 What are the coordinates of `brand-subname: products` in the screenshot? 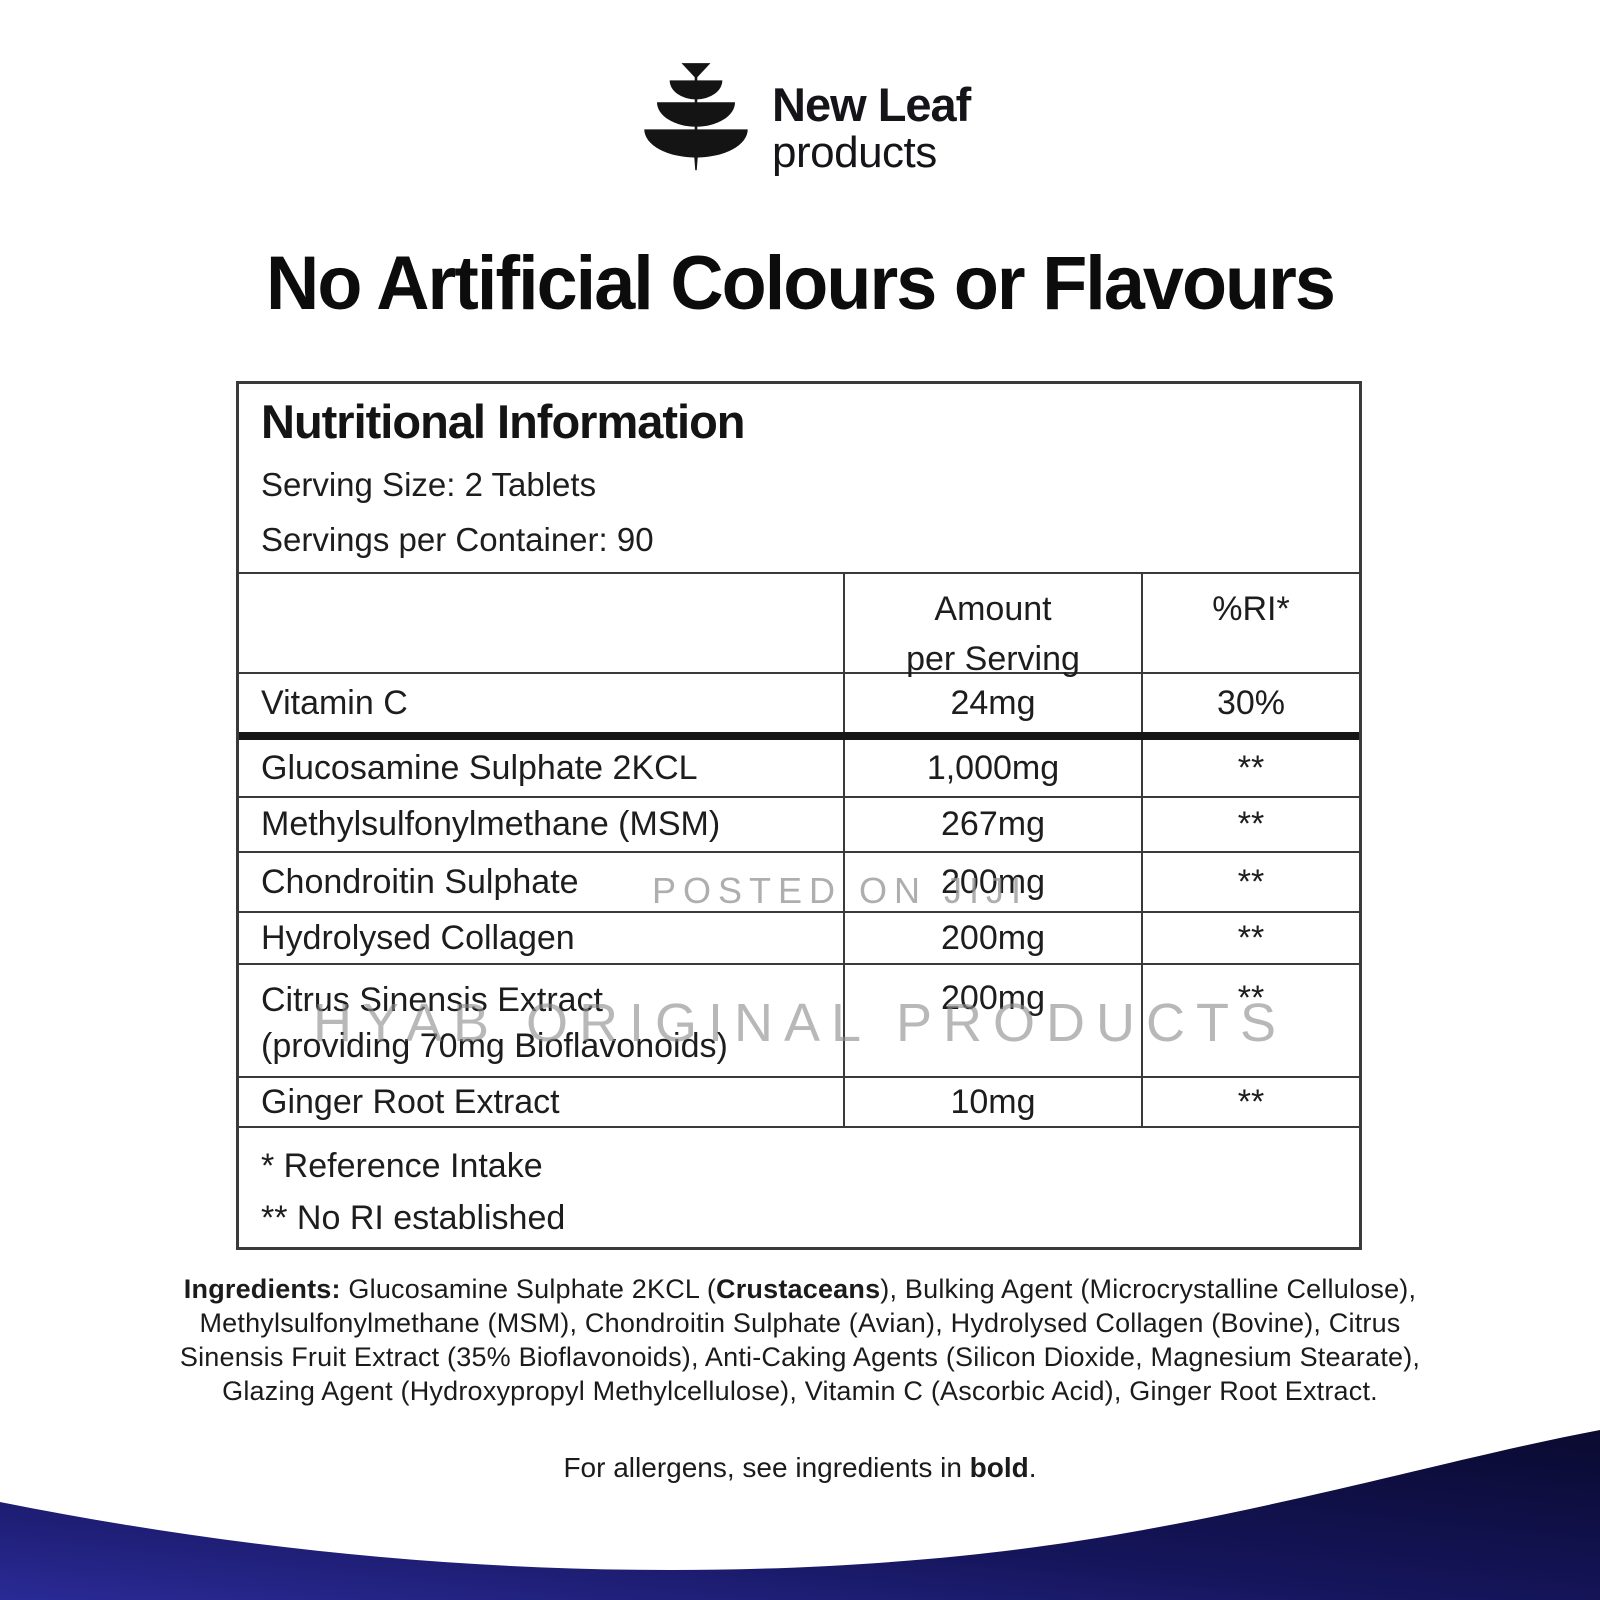 It's located at (854, 152).